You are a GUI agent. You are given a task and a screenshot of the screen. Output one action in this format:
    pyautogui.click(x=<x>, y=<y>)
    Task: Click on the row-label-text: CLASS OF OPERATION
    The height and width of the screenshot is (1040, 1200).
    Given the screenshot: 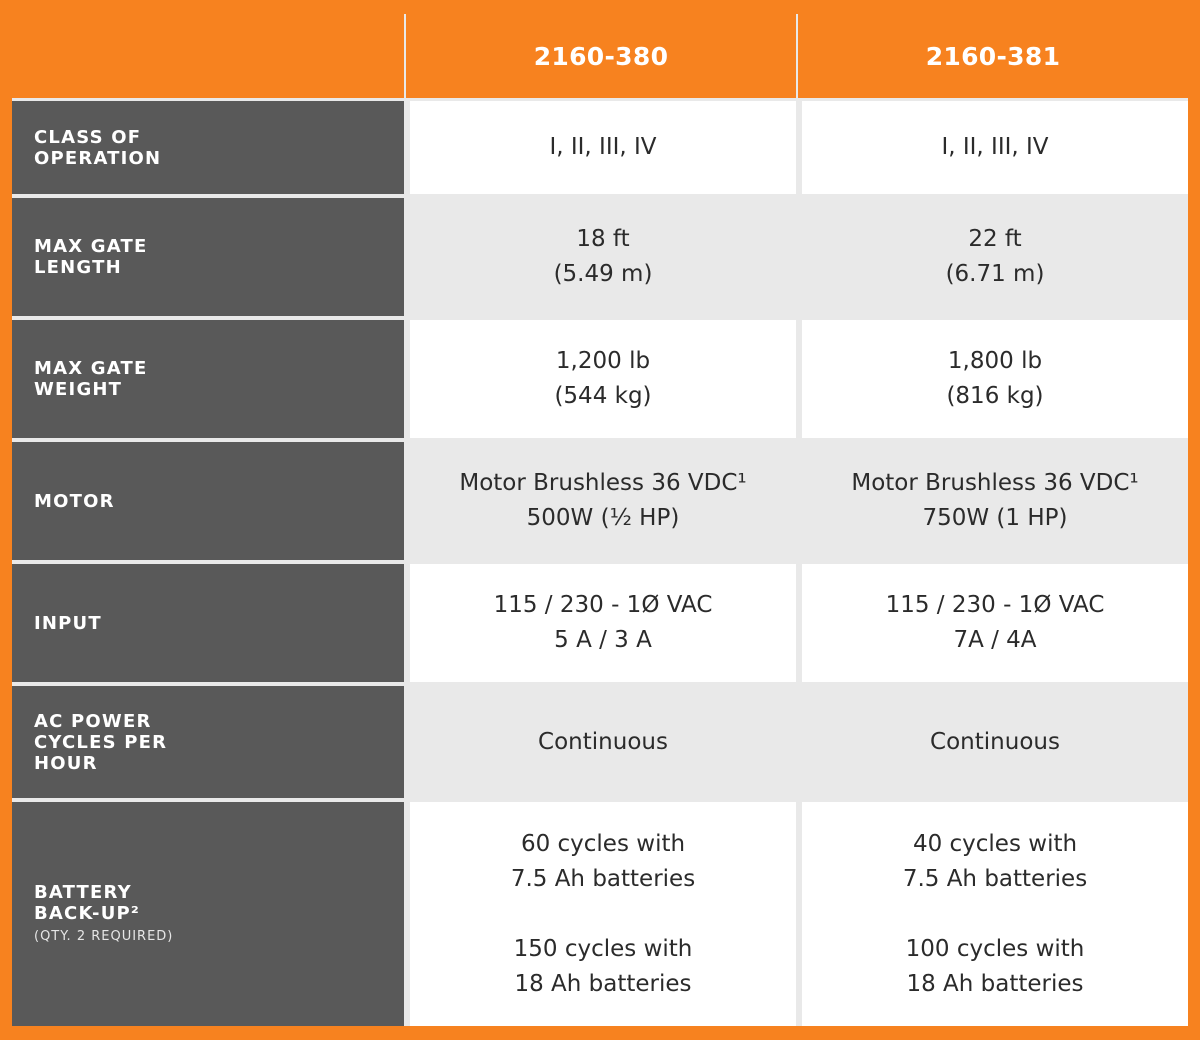 What is the action you would take?
    pyautogui.click(x=98, y=147)
    